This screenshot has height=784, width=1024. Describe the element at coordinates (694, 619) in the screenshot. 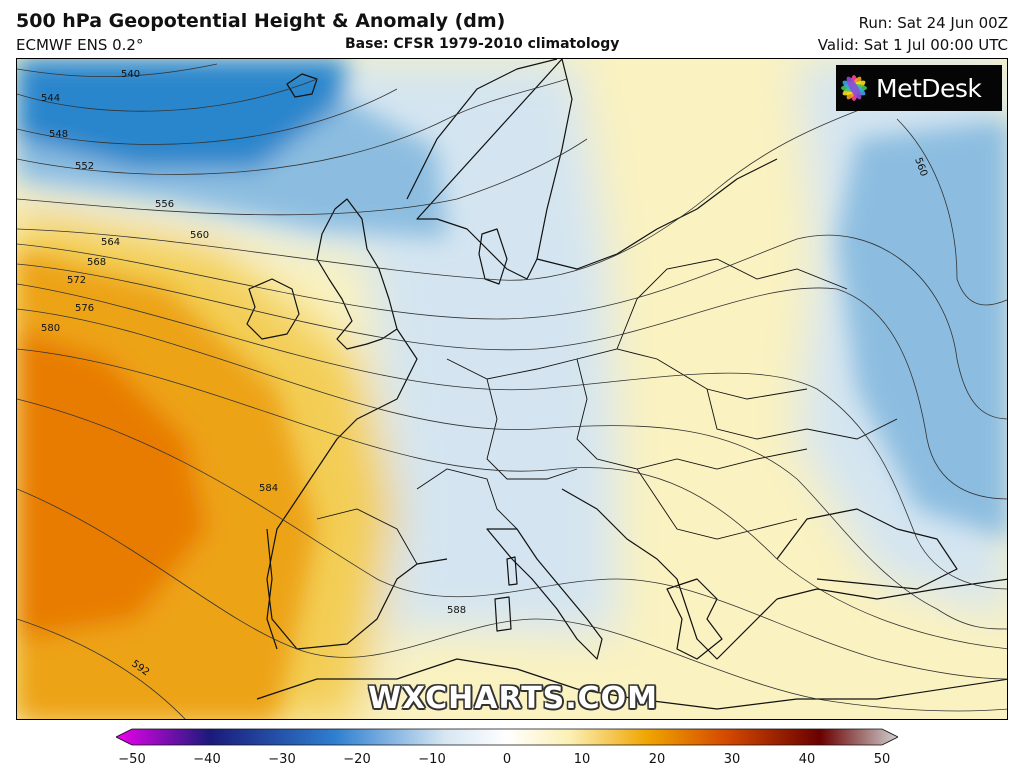

I see `greece-outline` at that location.